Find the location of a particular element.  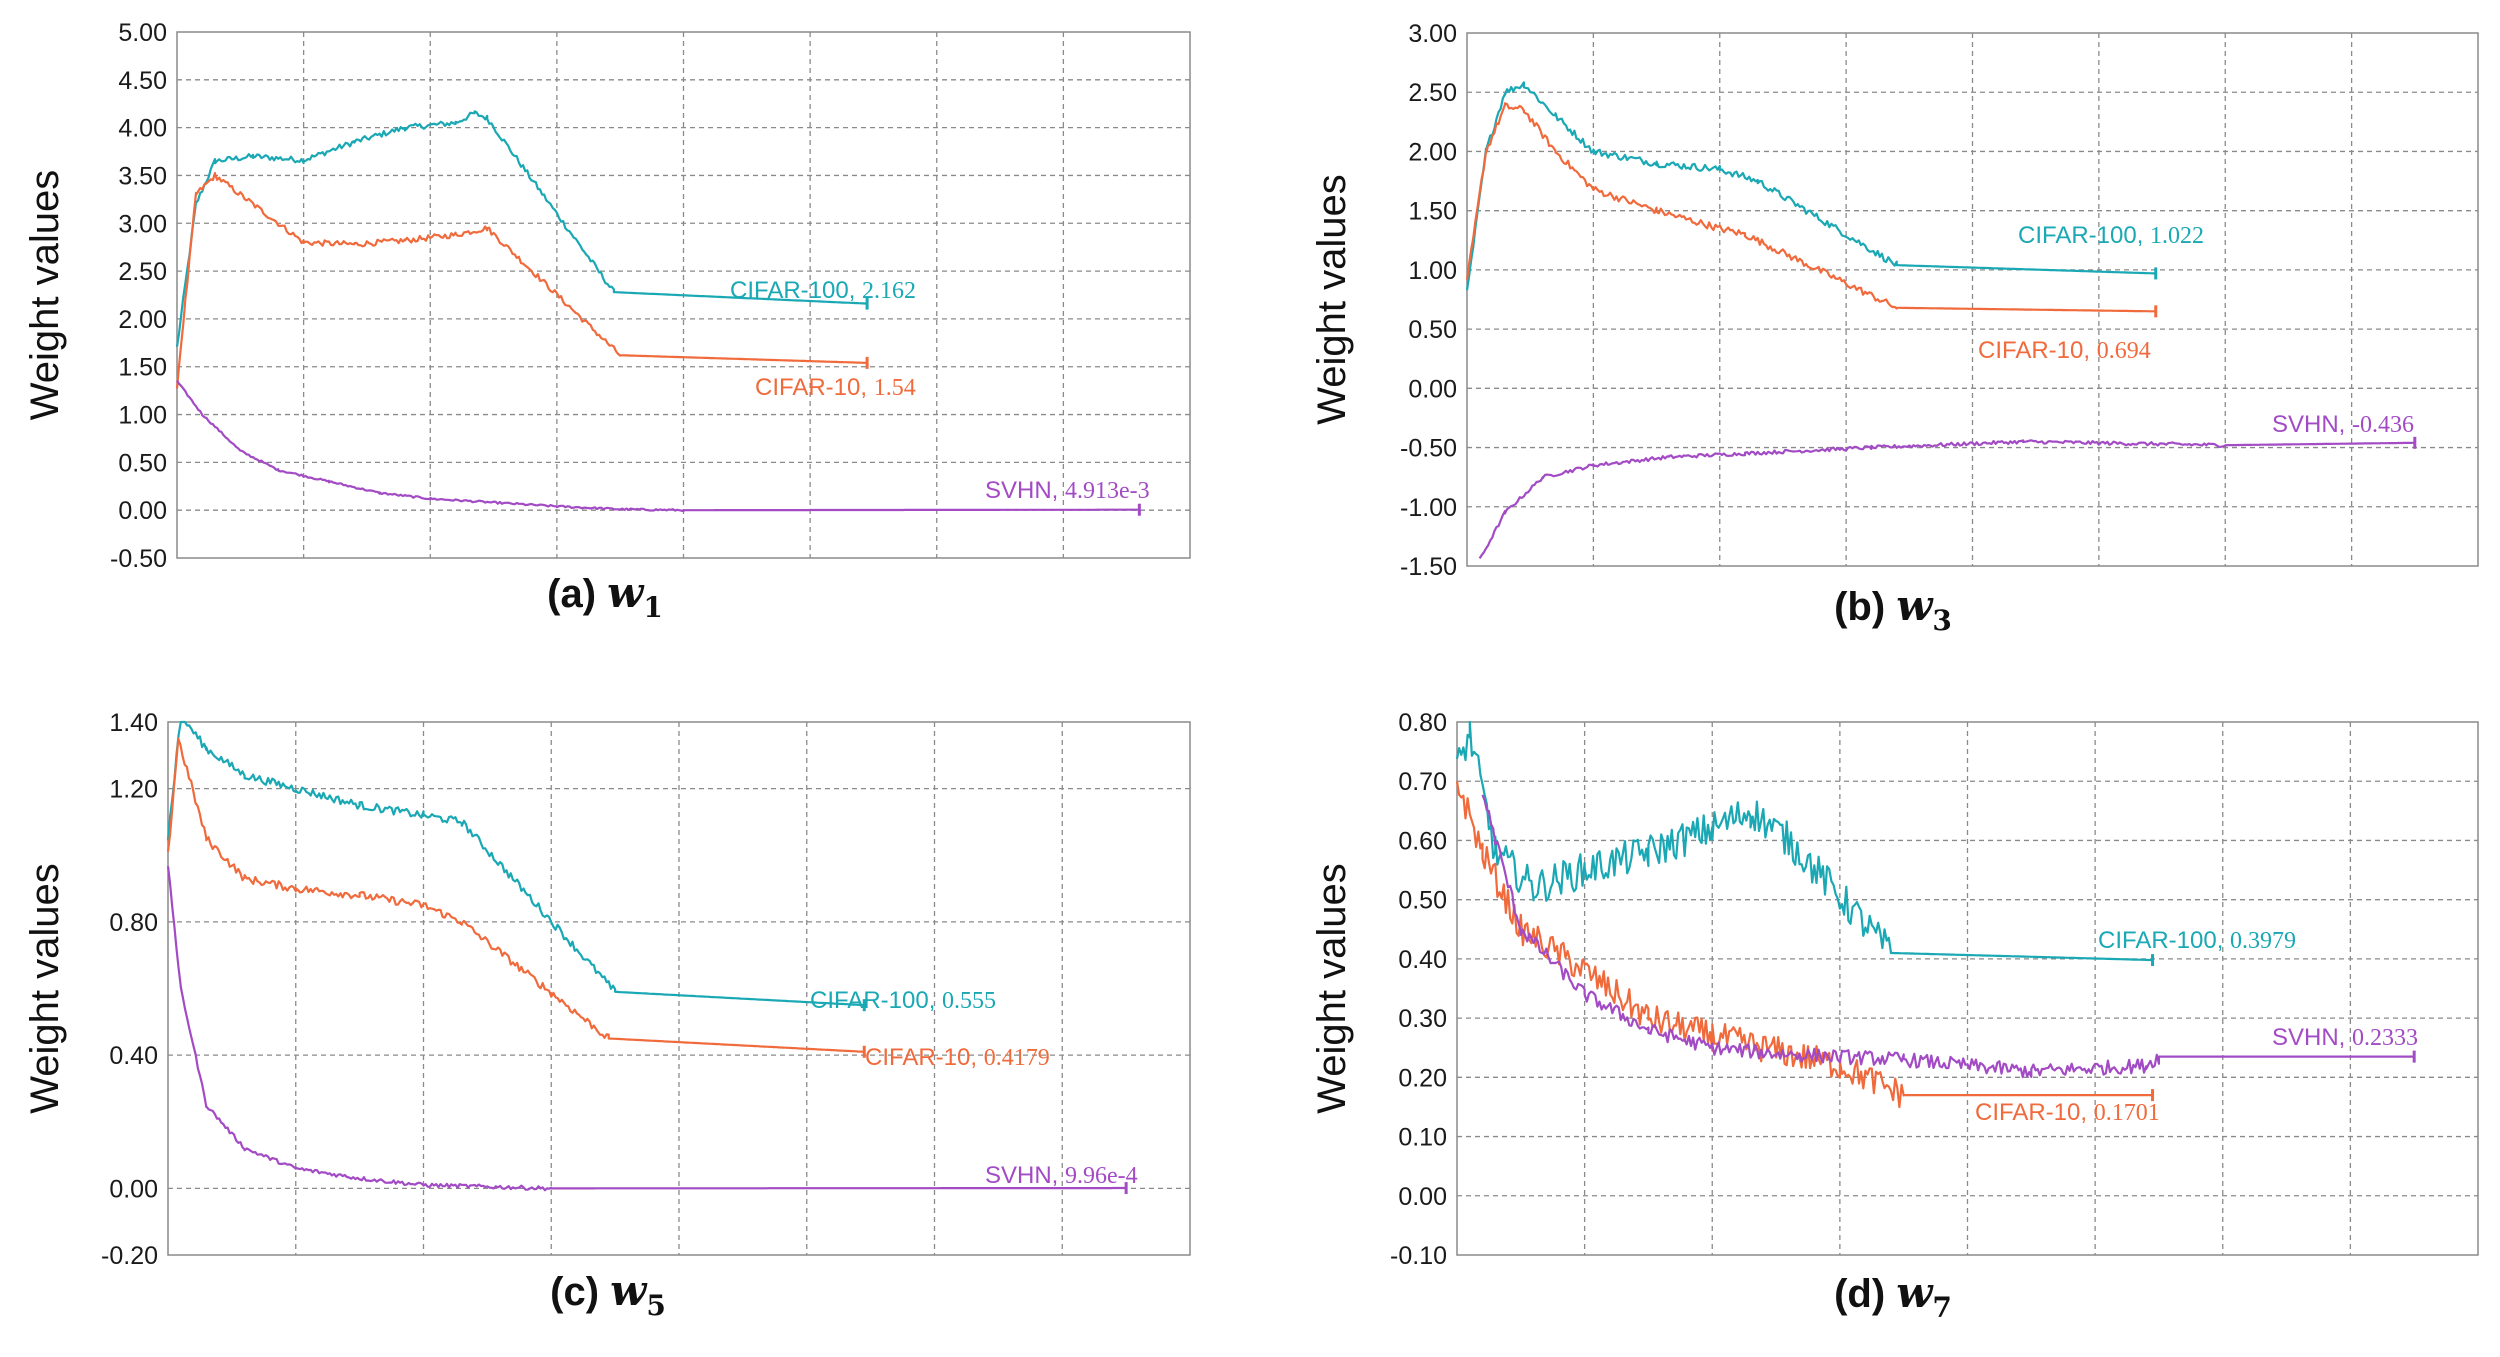

series-end-value: 0.4179 is located at coordinates (1017, 1058).